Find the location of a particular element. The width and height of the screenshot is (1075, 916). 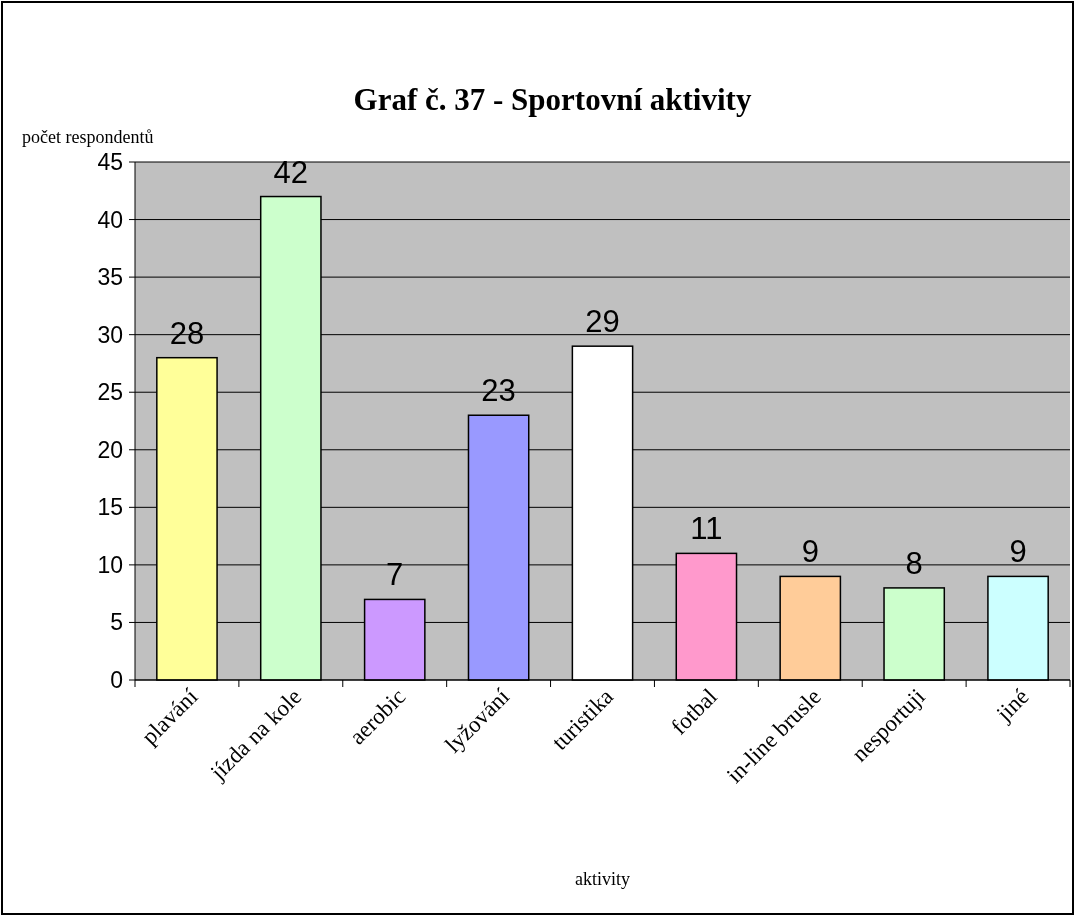

y-tick-label: 15 is located at coordinates (110, 507).